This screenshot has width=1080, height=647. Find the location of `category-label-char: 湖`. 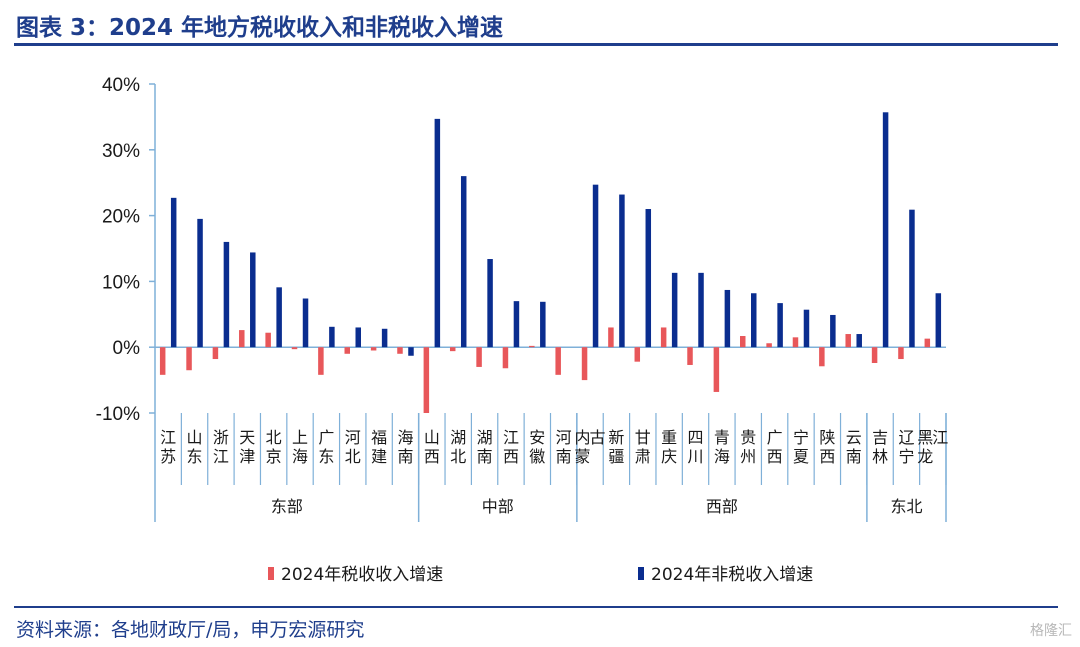

category-label-char: 湖 is located at coordinates (458, 437).